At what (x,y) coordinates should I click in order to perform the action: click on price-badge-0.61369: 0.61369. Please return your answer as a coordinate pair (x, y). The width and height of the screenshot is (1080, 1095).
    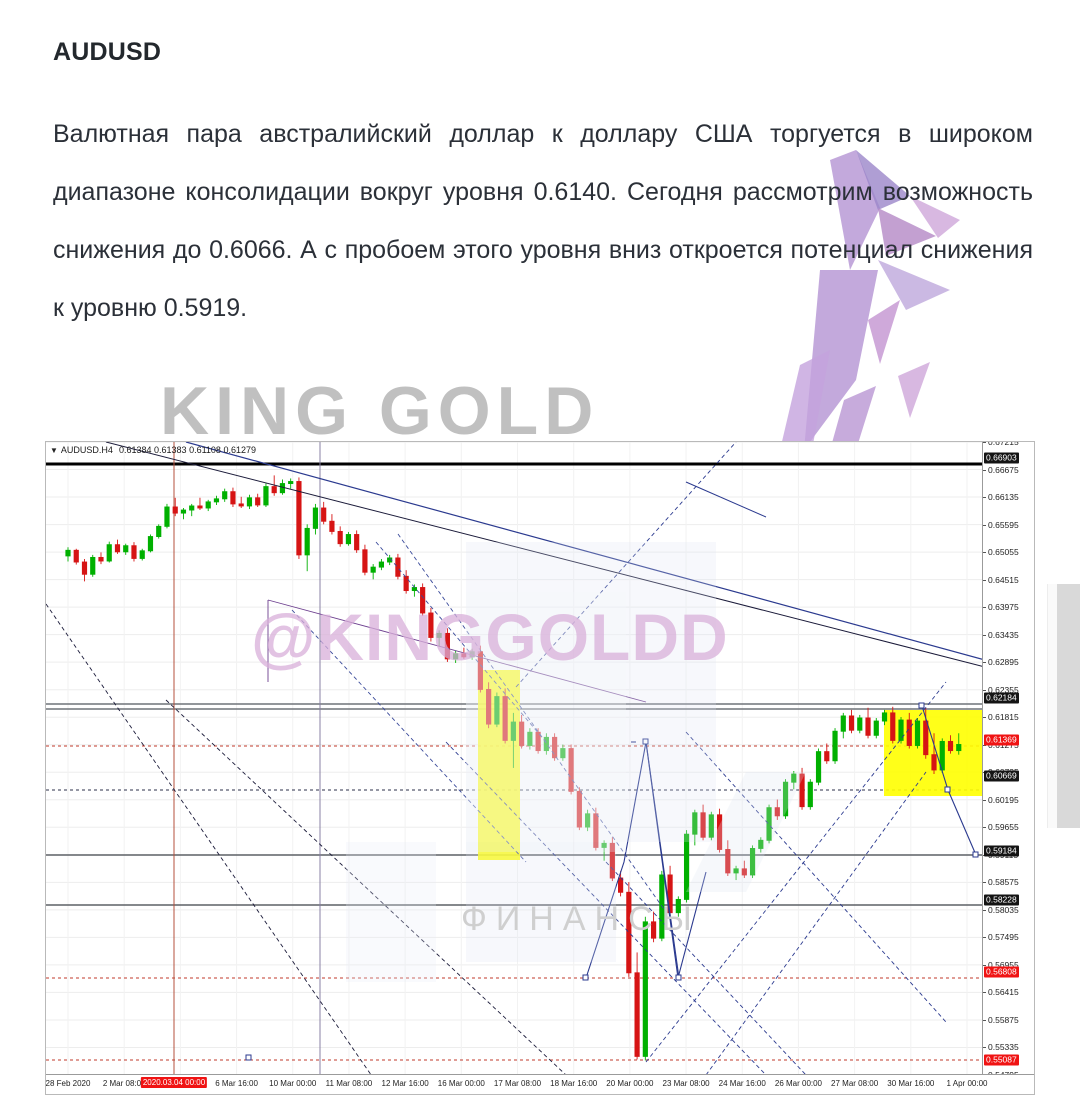
    Looking at the image, I should click on (1001, 740).